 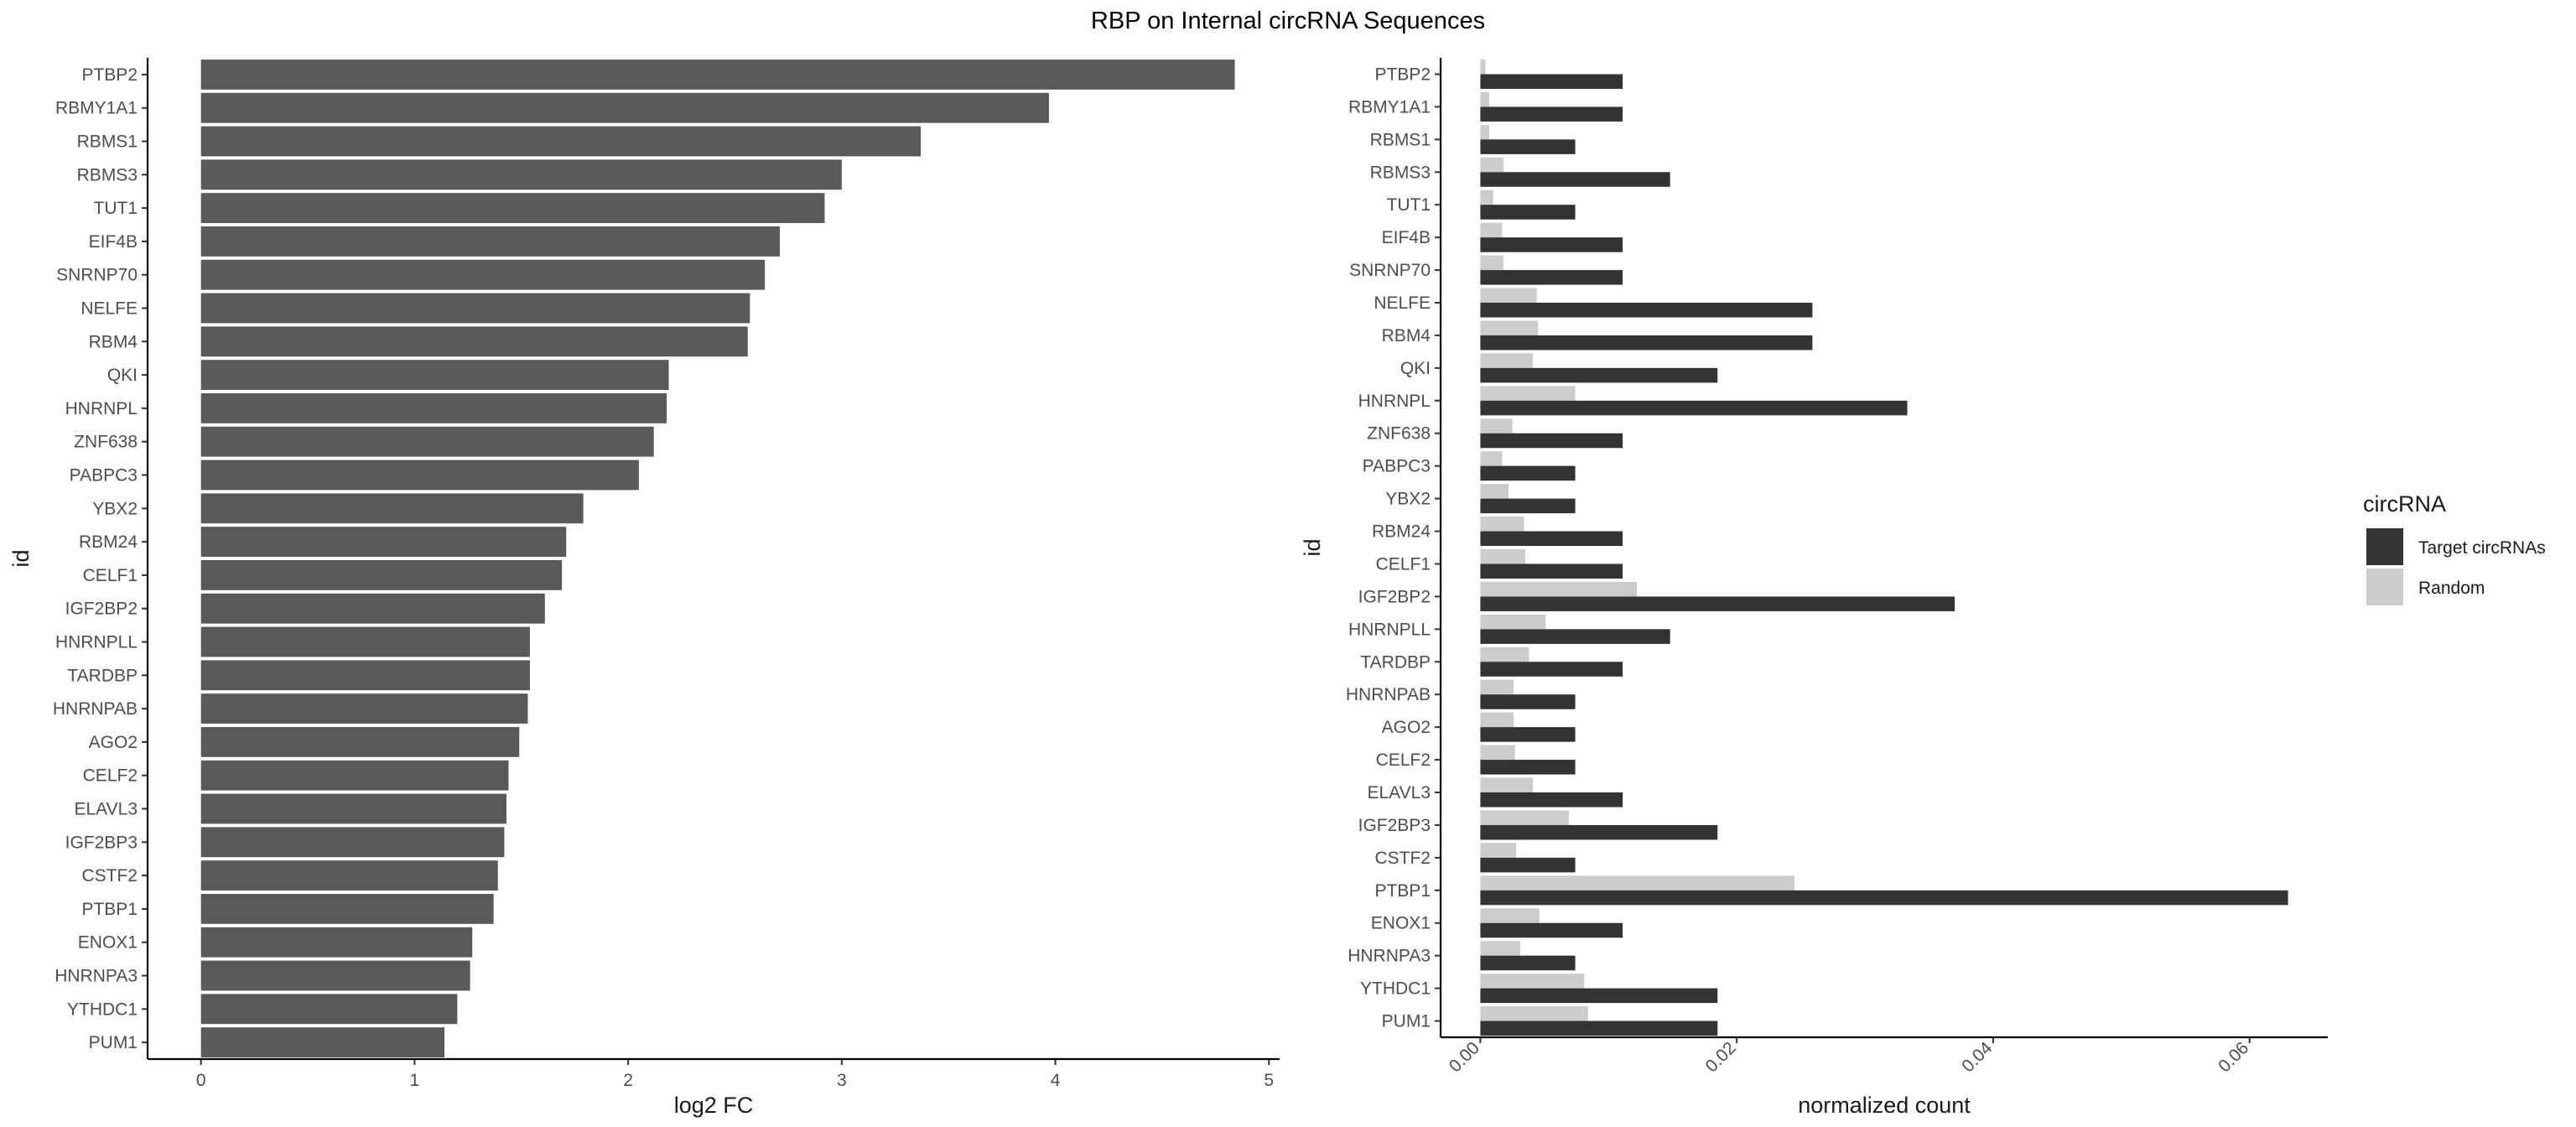 I want to click on bar-rbms3, so click(x=521, y=174).